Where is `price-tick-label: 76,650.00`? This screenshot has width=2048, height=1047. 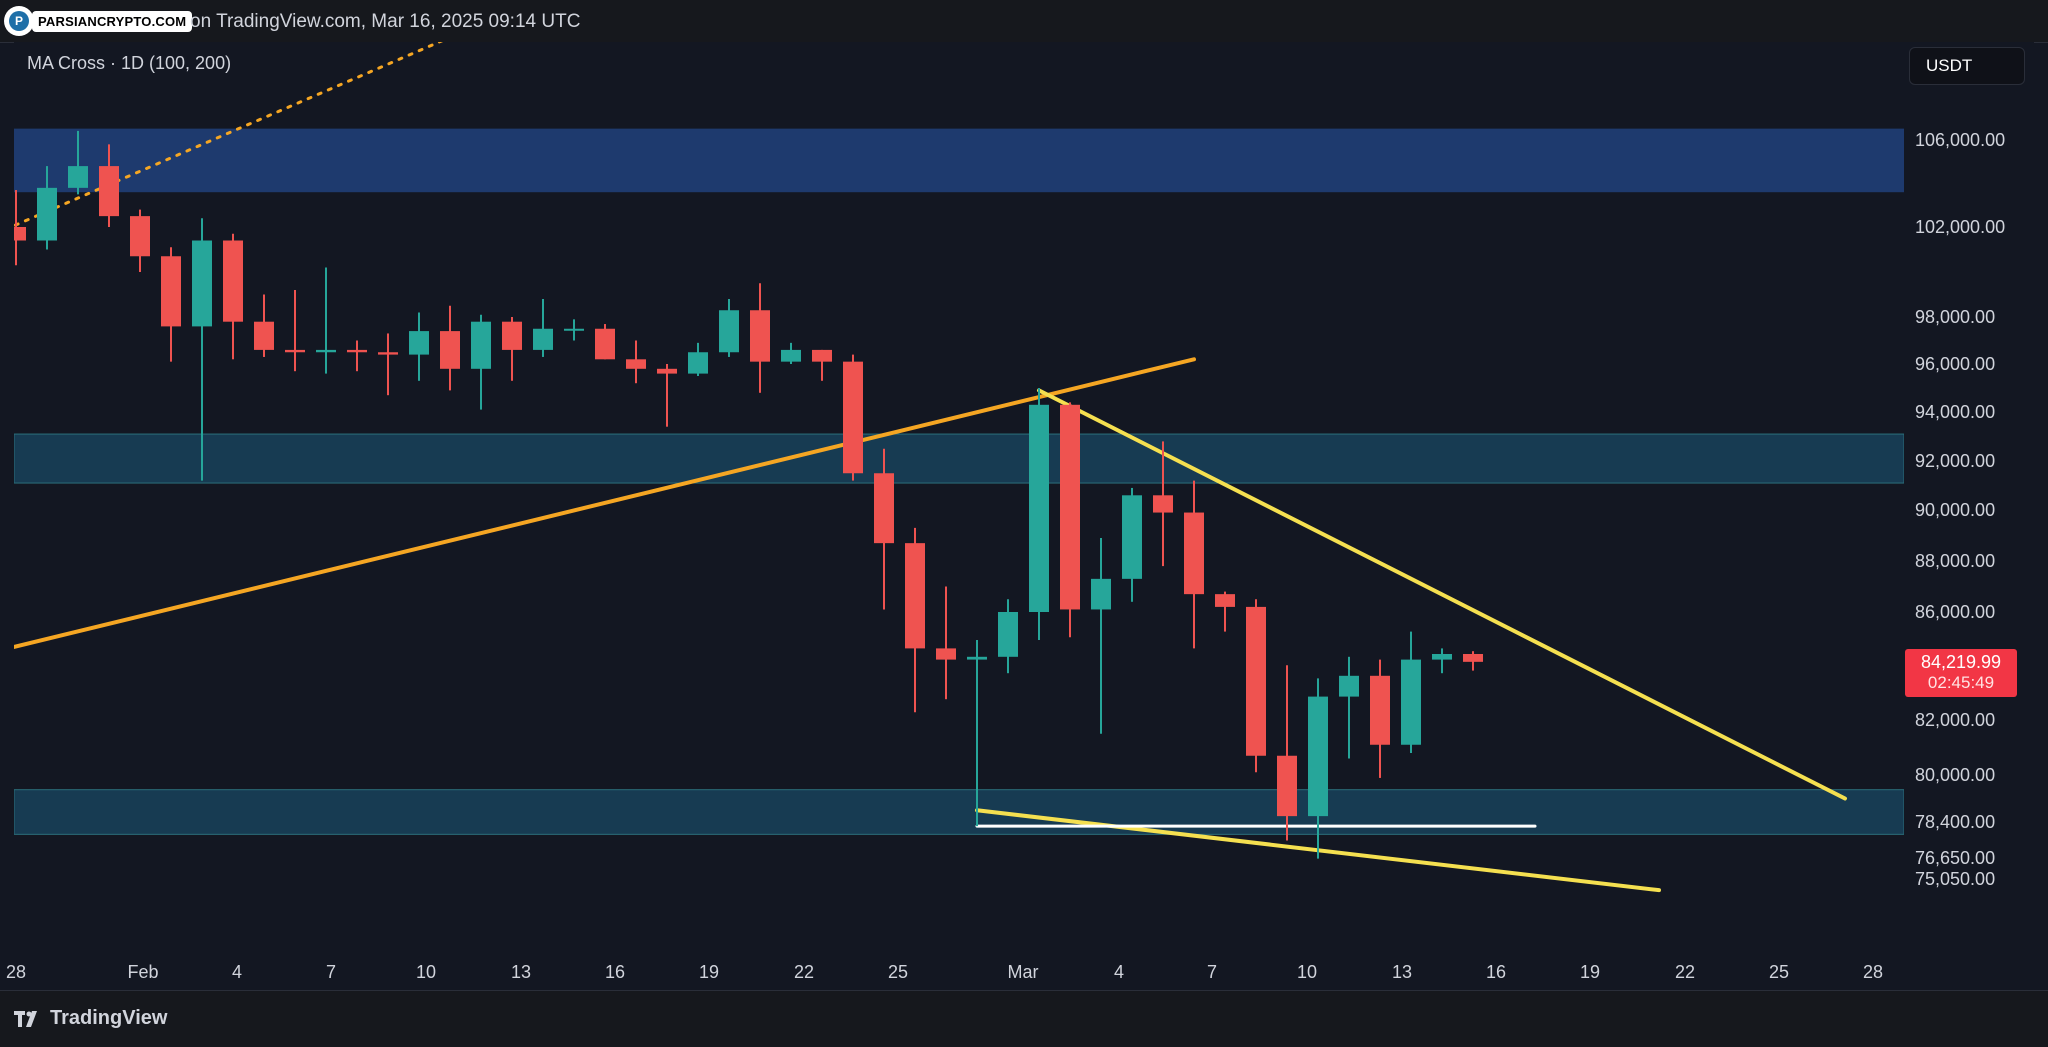
price-tick-label: 76,650.00 is located at coordinates (1955, 858).